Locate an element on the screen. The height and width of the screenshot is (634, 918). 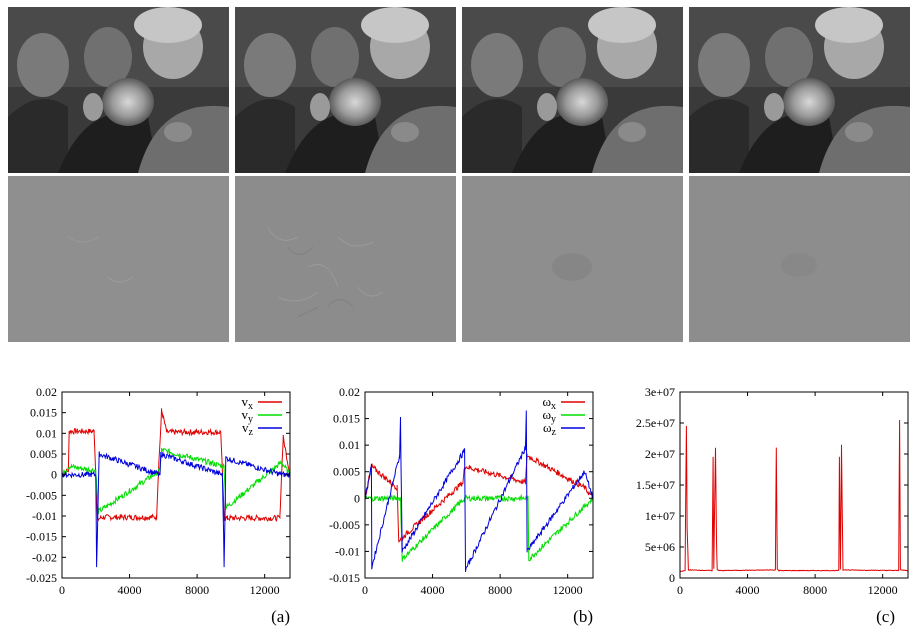
y-tick-label: 1e+07 is located at coordinates (660, 516).